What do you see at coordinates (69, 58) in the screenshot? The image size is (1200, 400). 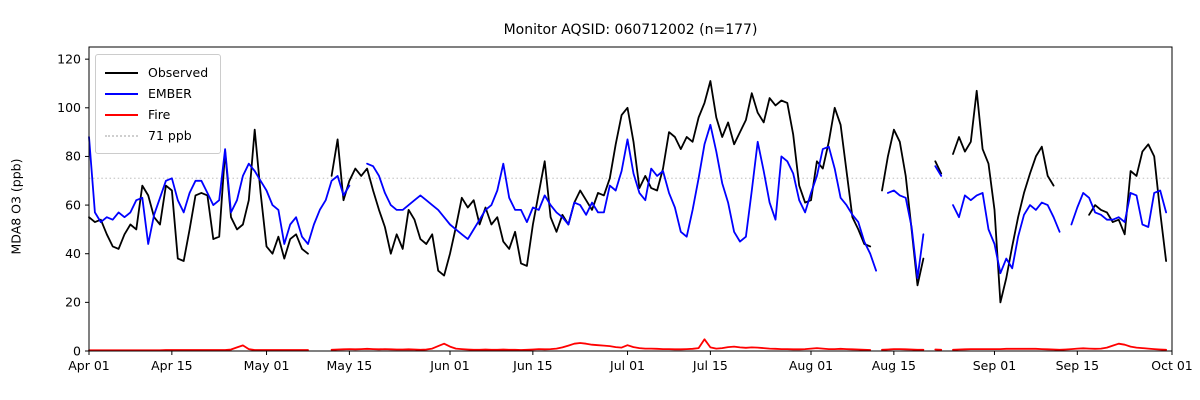 I see `y-tick-label: 120` at bounding box center [69, 58].